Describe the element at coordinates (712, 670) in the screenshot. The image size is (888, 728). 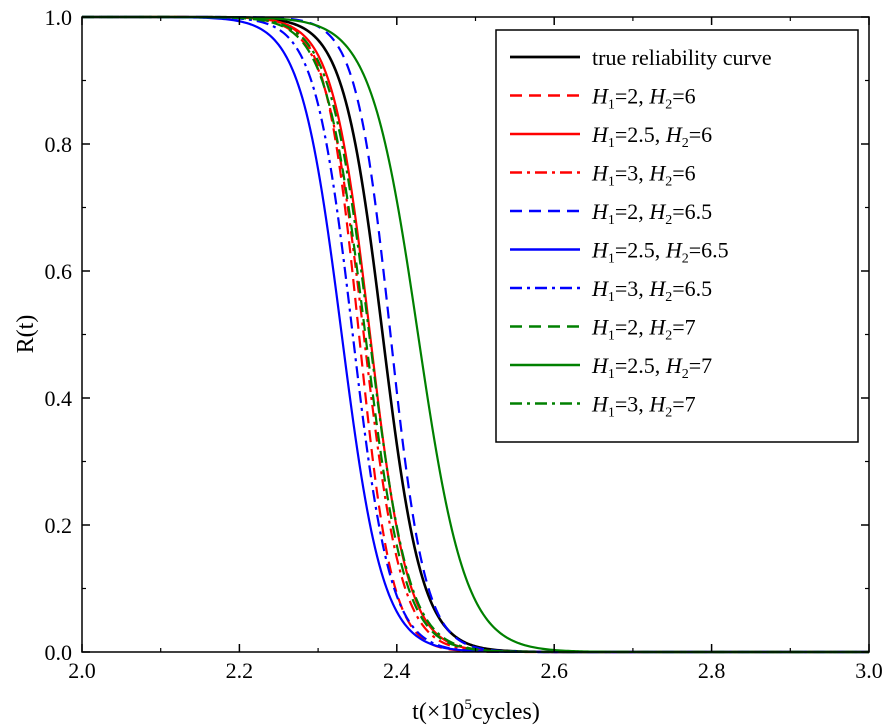
I see `x-tick-label: 2.8` at that location.